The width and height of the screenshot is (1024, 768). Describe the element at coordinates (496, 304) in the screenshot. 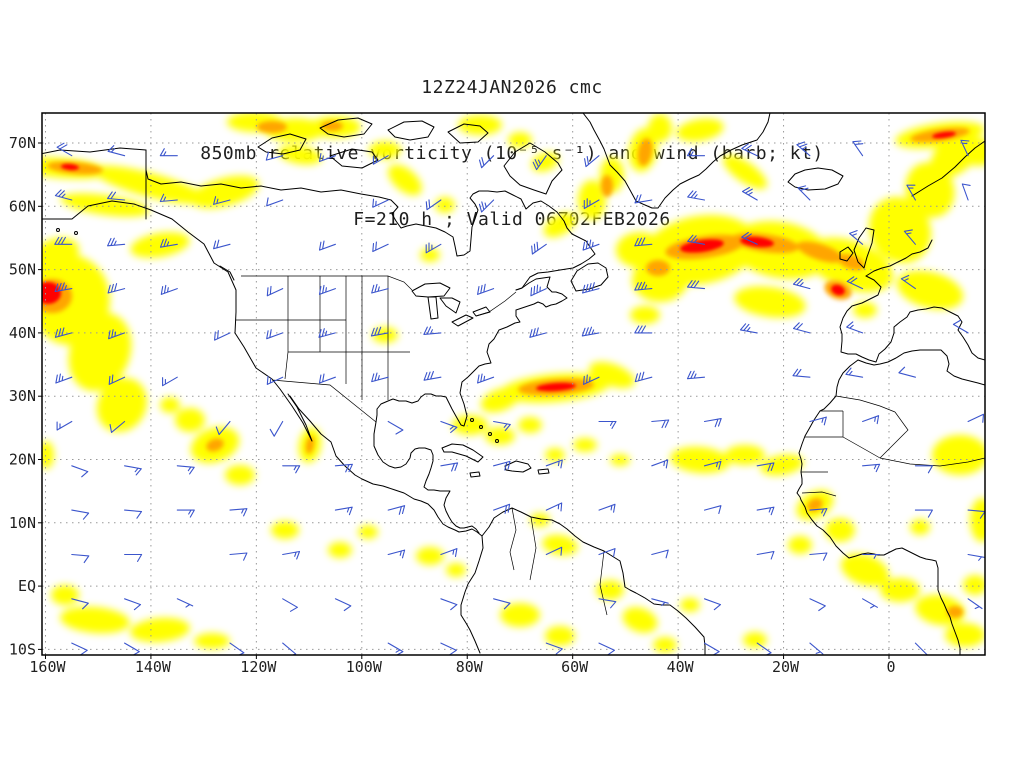

I see `border-stlawrence` at that location.